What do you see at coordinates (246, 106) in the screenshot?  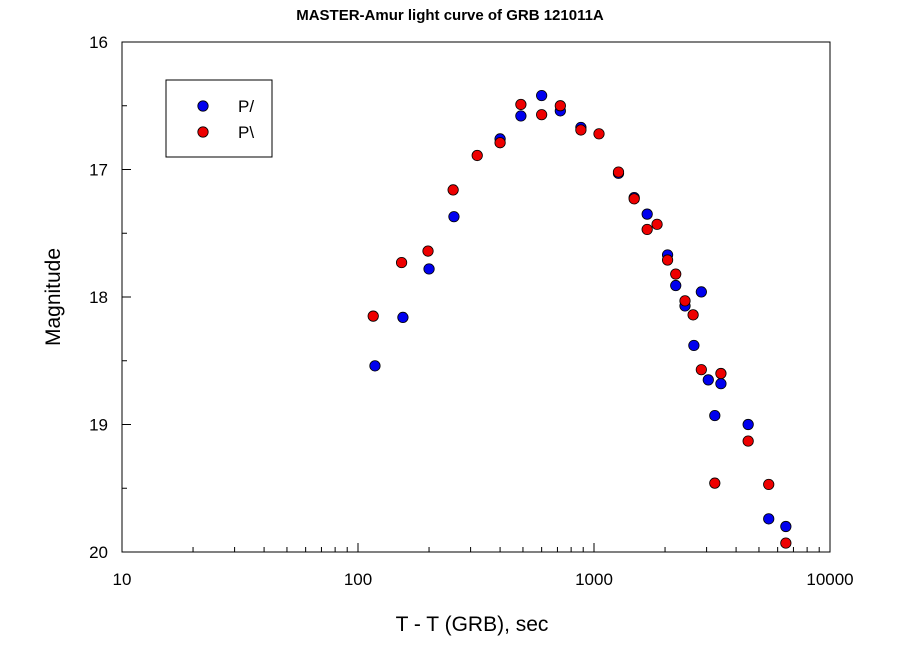 I see `legend-label: P/` at bounding box center [246, 106].